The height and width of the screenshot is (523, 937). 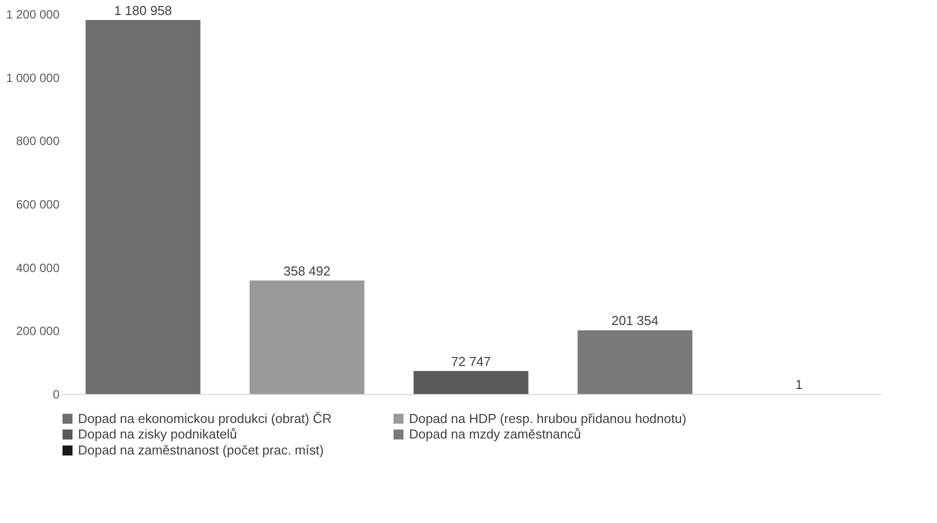 I want to click on y-tick-label: 400 000, so click(x=38, y=267).